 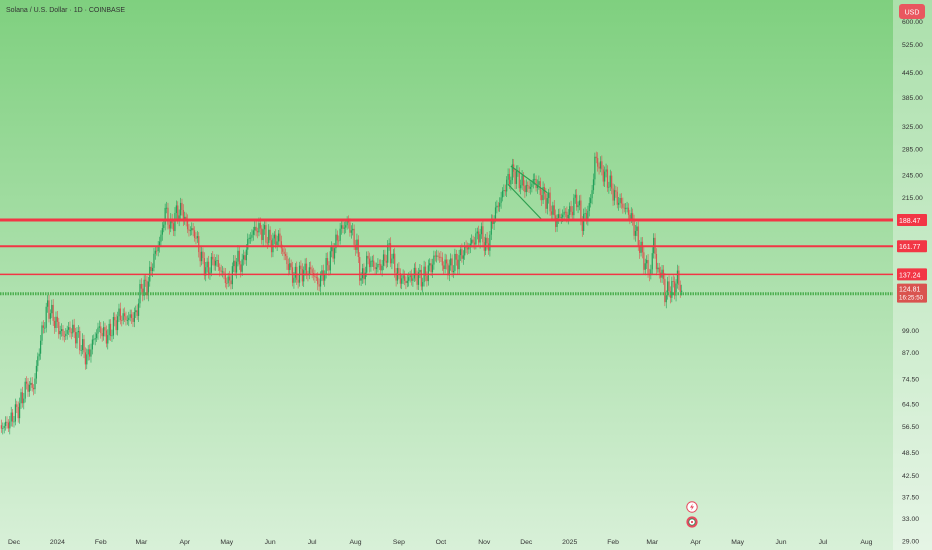 What do you see at coordinates (692, 522) in the screenshot?
I see `earnings-icon` at bounding box center [692, 522].